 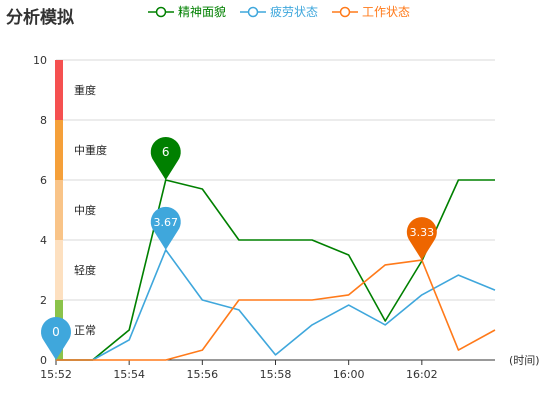 I want to click on x-tick-label: 15:52, so click(x=56, y=374).